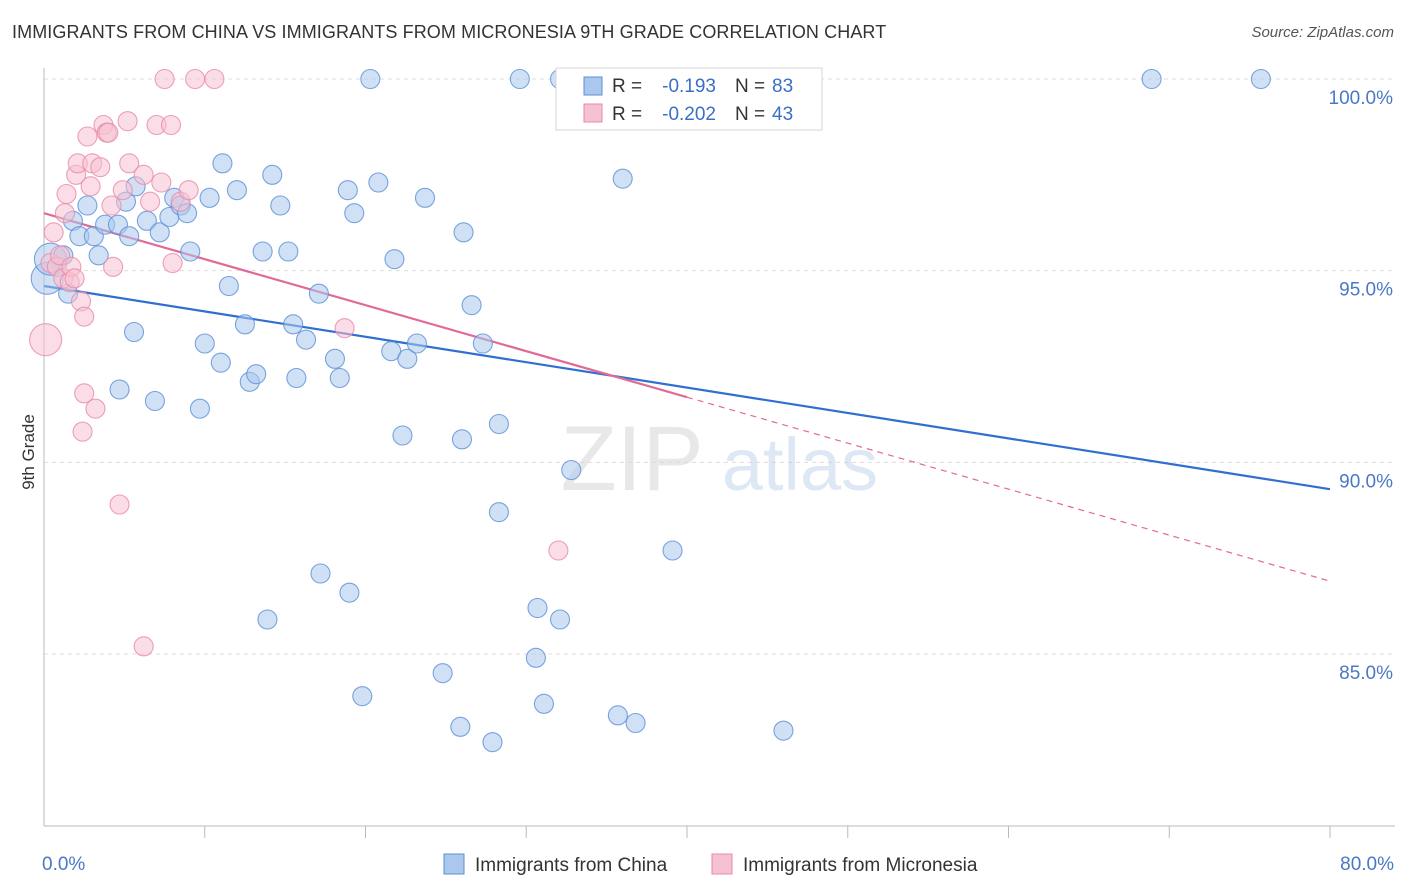  Describe the element at coordinates (1366, 290) in the screenshot. I see `y-tick-label: 95.0%` at that location.